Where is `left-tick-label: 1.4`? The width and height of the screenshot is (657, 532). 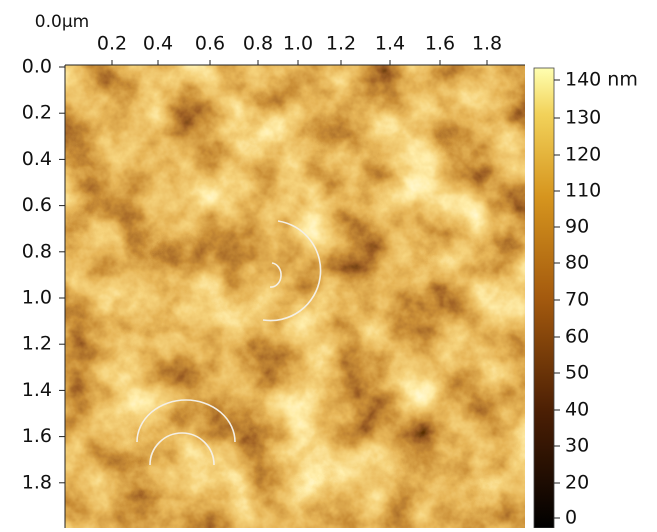 left-tick-label: 1.4 is located at coordinates (37, 390).